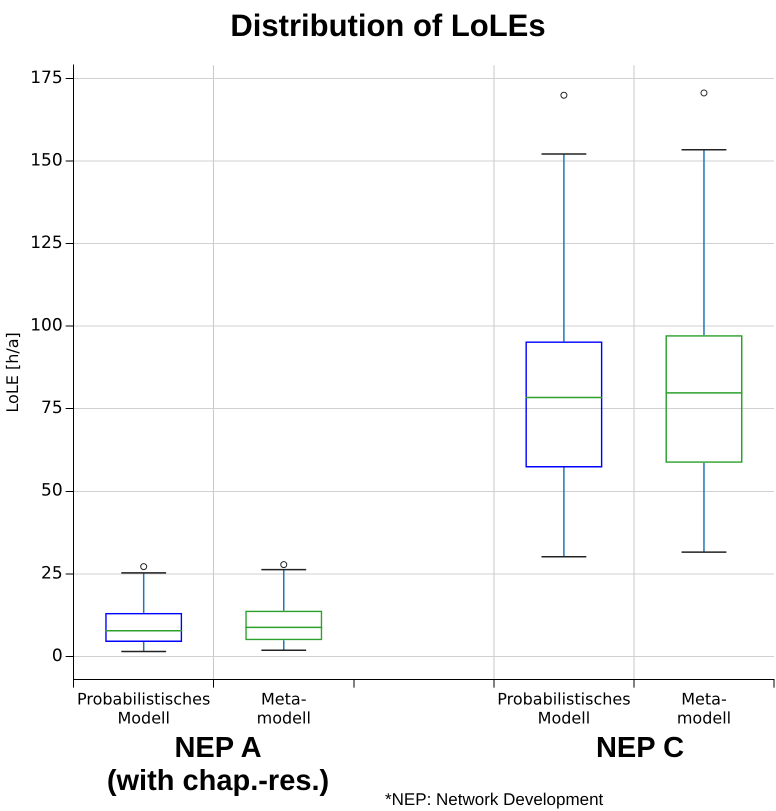  I want to click on text: NEP C, so click(640, 749).